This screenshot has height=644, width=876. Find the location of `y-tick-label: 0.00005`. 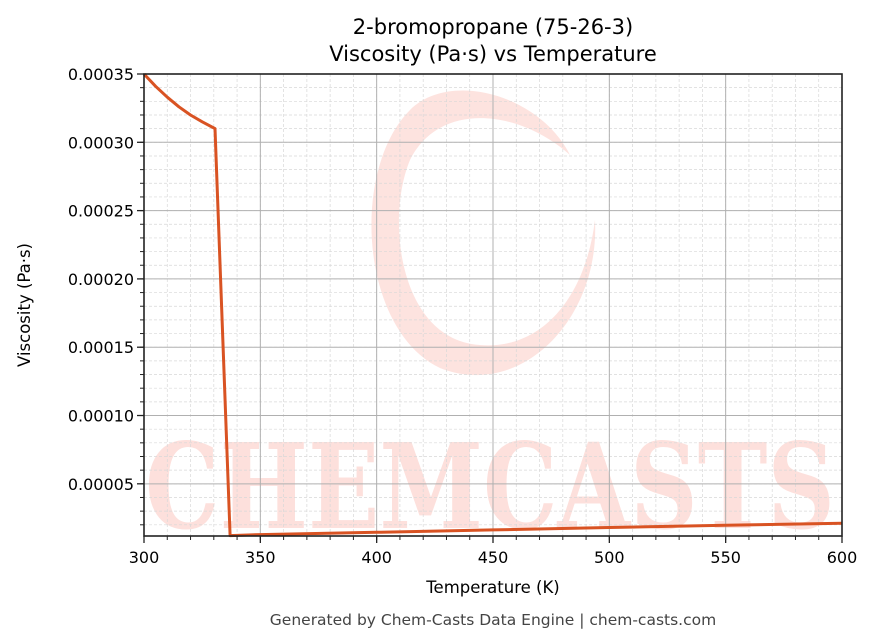

y-tick-label: 0.00005 is located at coordinates (101, 484).